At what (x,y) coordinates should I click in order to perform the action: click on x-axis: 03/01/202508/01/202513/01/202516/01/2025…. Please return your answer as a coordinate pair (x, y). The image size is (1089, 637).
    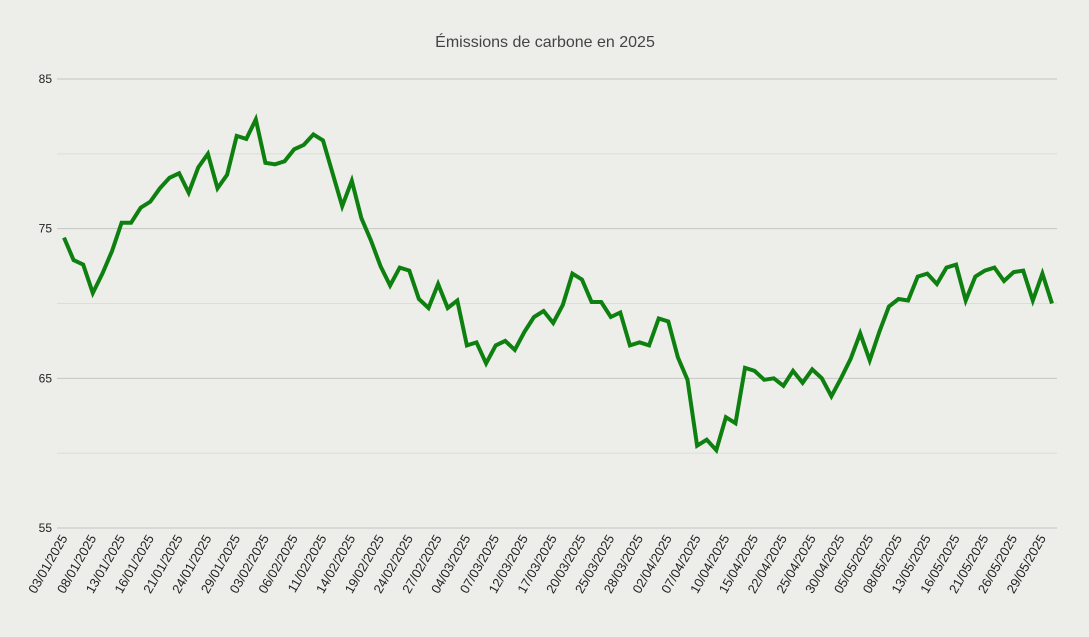
    Looking at the image, I should click on (537, 564).